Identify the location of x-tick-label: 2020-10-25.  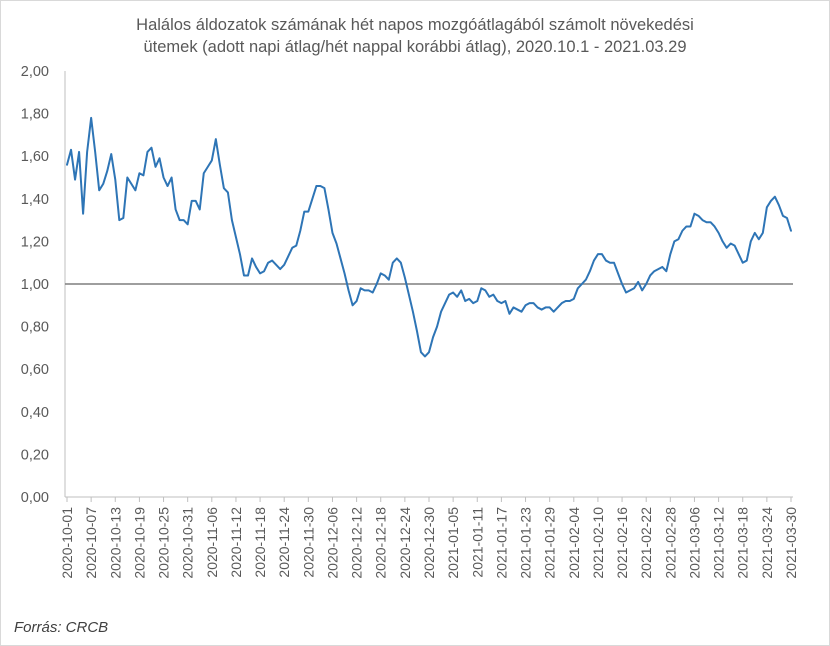
(164, 543).